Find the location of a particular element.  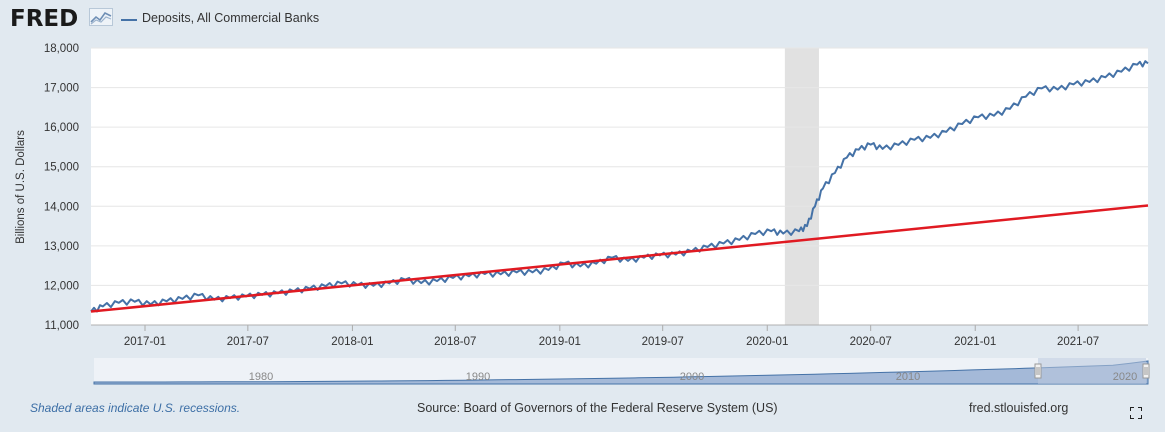

x-tick-label: 2018-07 is located at coordinates (455, 342).